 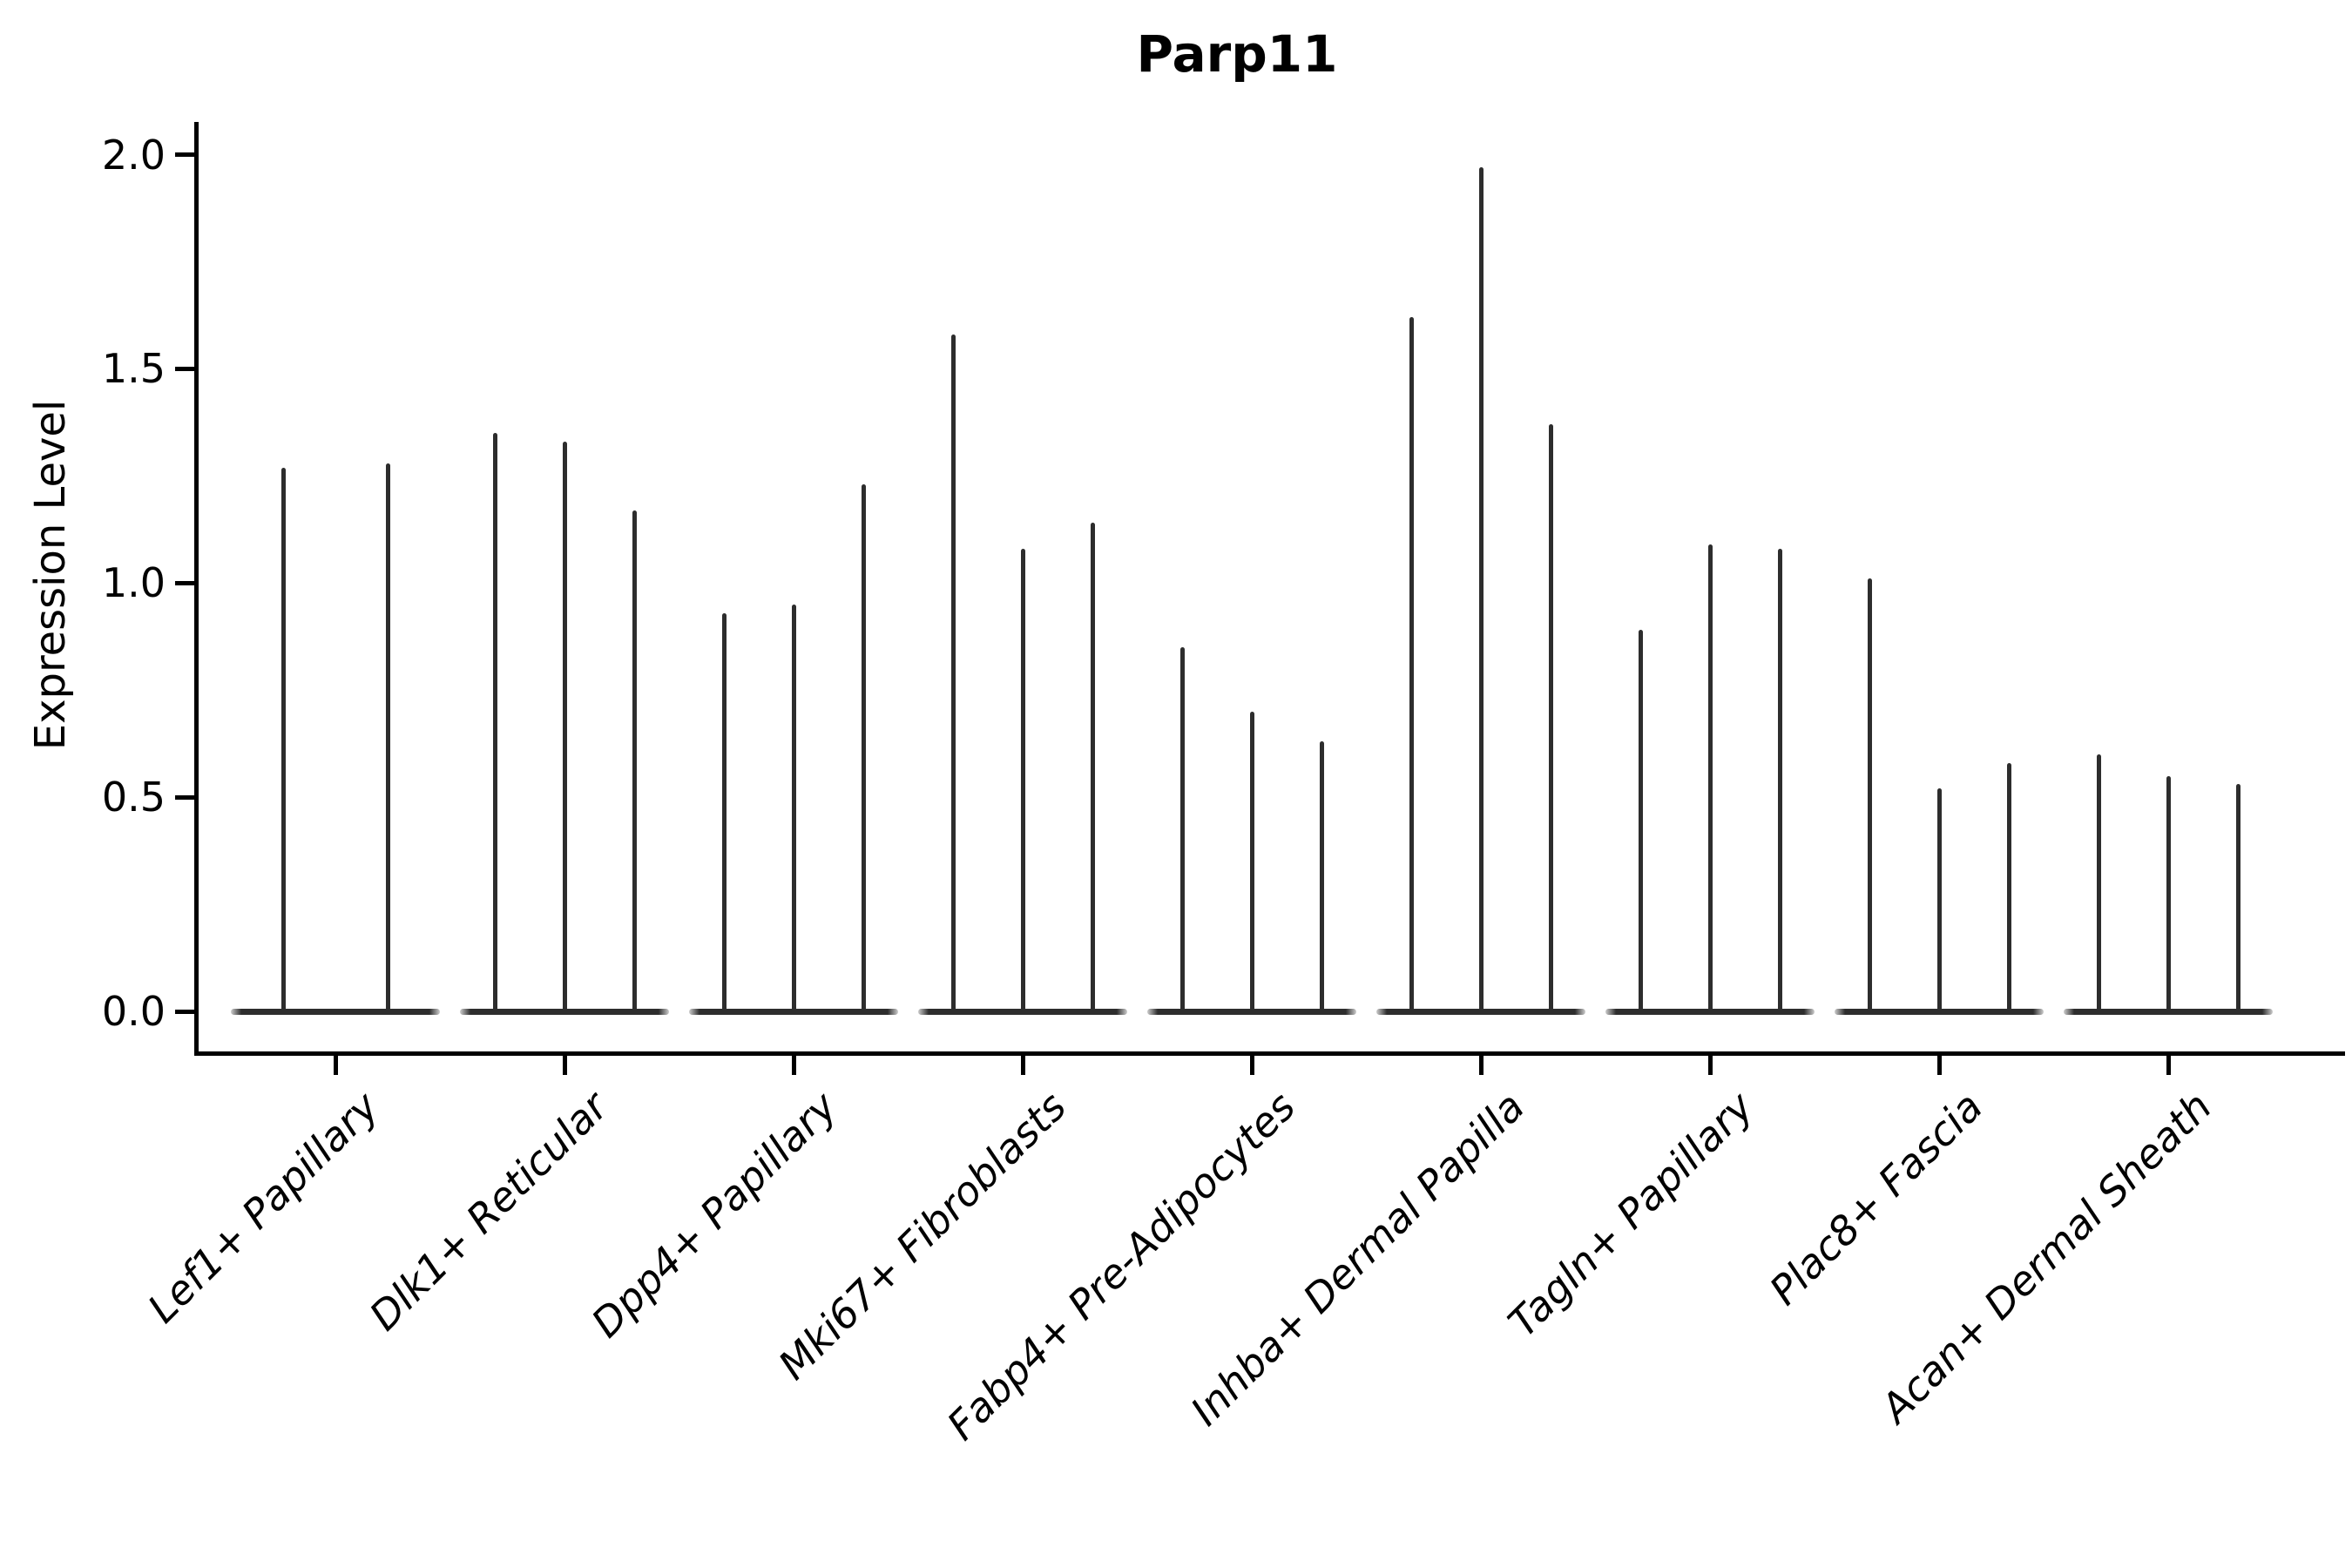 I want to click on y-tick-label: 1.5, so click(x=134, y=369).